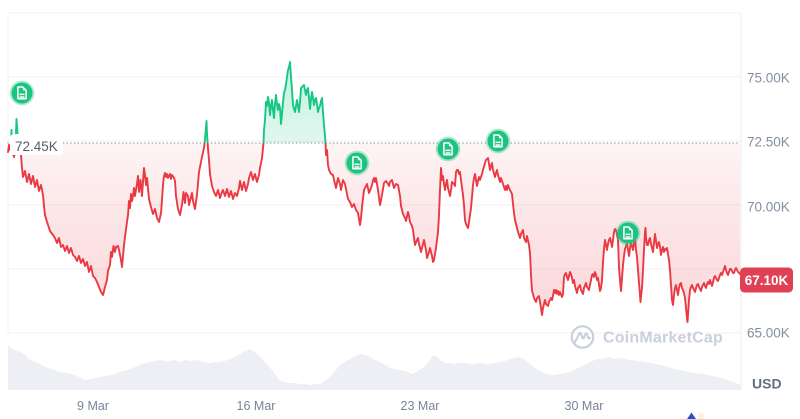 The height and width of the screenshot is (419, 800). What do you see at coordinates (256, 406) in the screenshot?
I see `svg-text: 16 Mar` at bounding box center [256, 406].